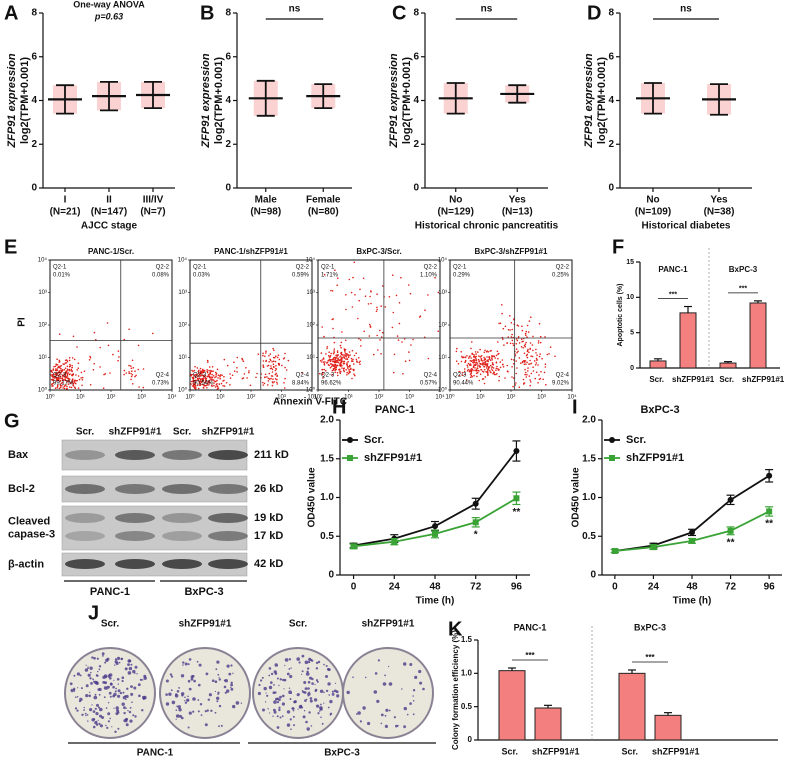 The height and width of the screenshot is (759, 787). Describe the element at coordinates (467, 672) in the screenshot. I see `y-tick-label: 1.0` at that location.